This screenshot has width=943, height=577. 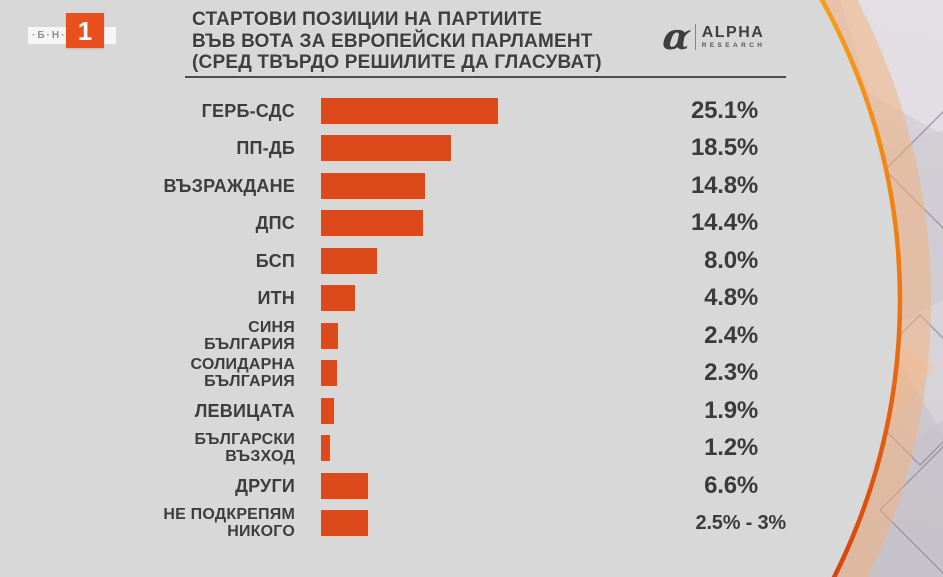 I want to click on title-line-2: ВЪВ ВОТА ЗА ЕВРОПЕЙСКИ ПАРЛАМЕНТ, so click(x=392, y=41).